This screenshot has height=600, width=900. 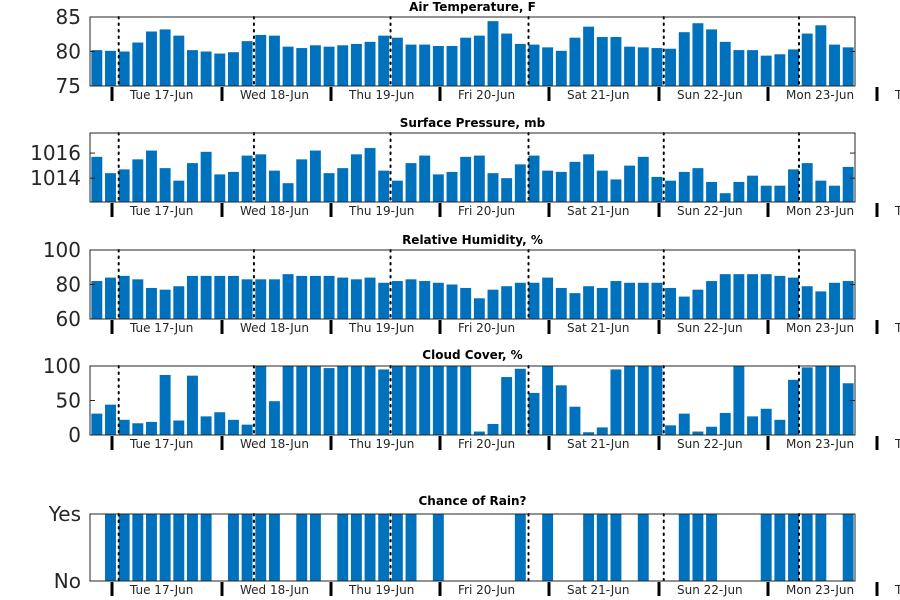 I want to click on day-label: Fri 20-Jun, so click(x=486, y=444).